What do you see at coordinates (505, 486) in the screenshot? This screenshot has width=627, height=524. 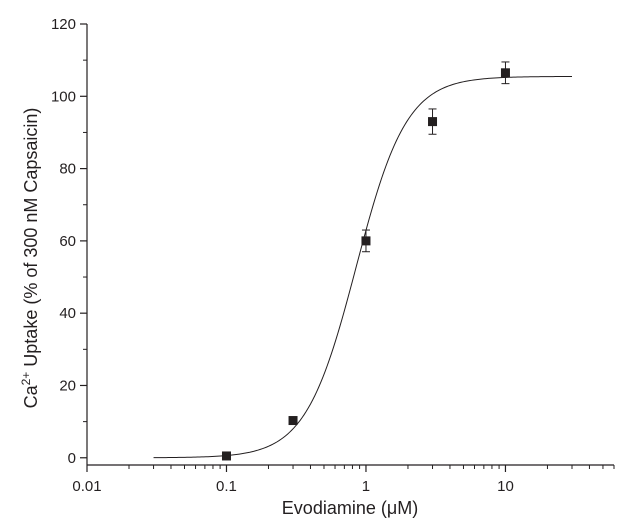 I see `x-tick-label-10: 10` at bounding box center [505, 486].